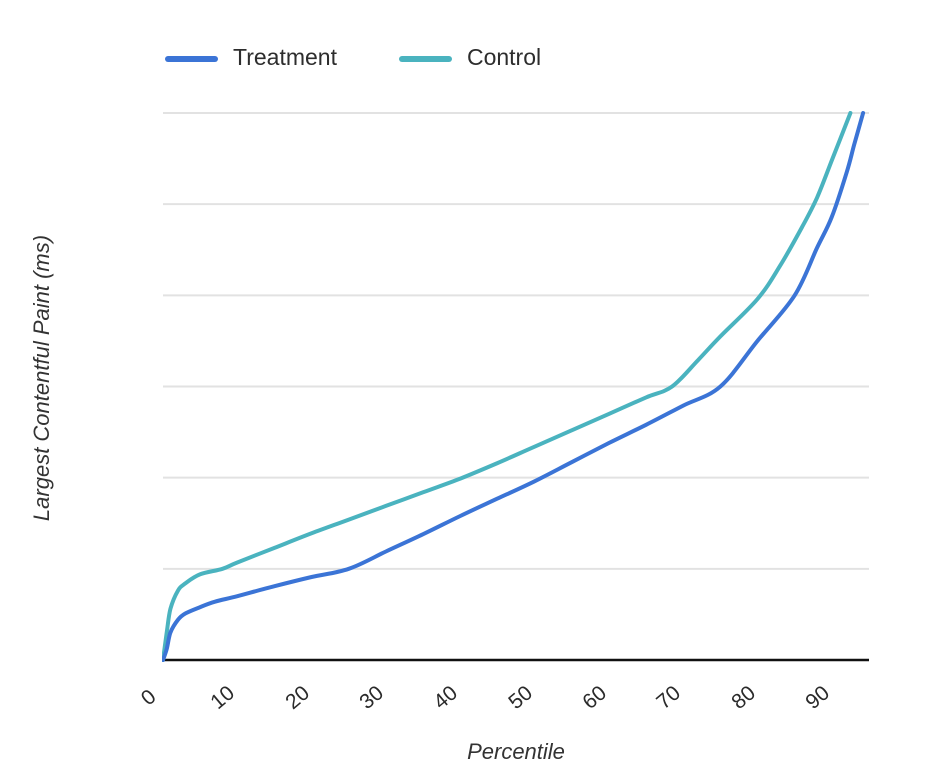 This screenshot has height=782, width=926. Describe the element at coordinates (504, 57) in the screenshot. I see `legend-label-control: Control` at that location.